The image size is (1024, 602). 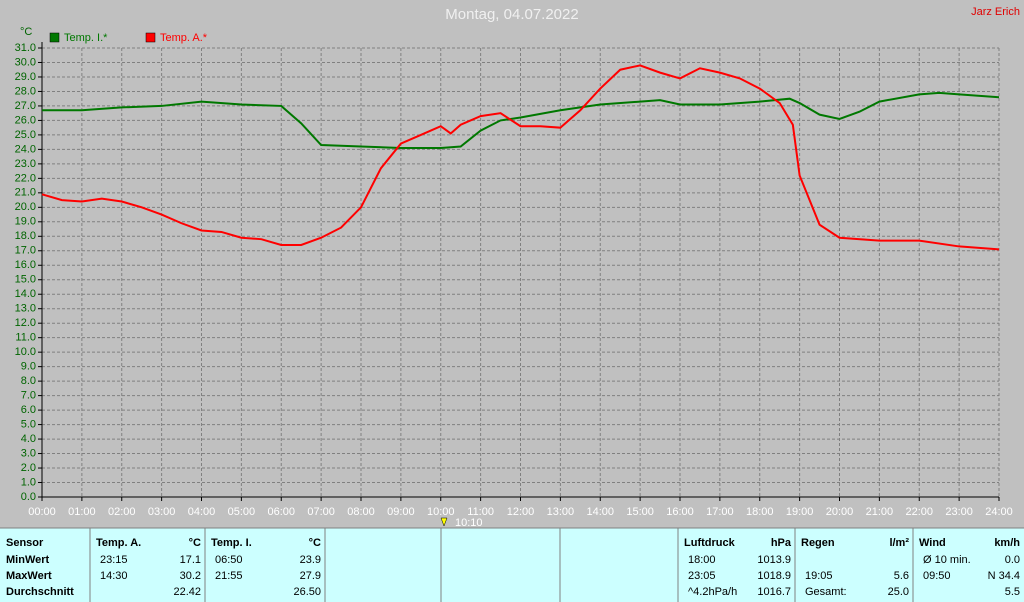 What do you see at coordinates (25, 338) in the screenshot?
I see `y-tick-label: 11.0` at bounding box center [25, 338].